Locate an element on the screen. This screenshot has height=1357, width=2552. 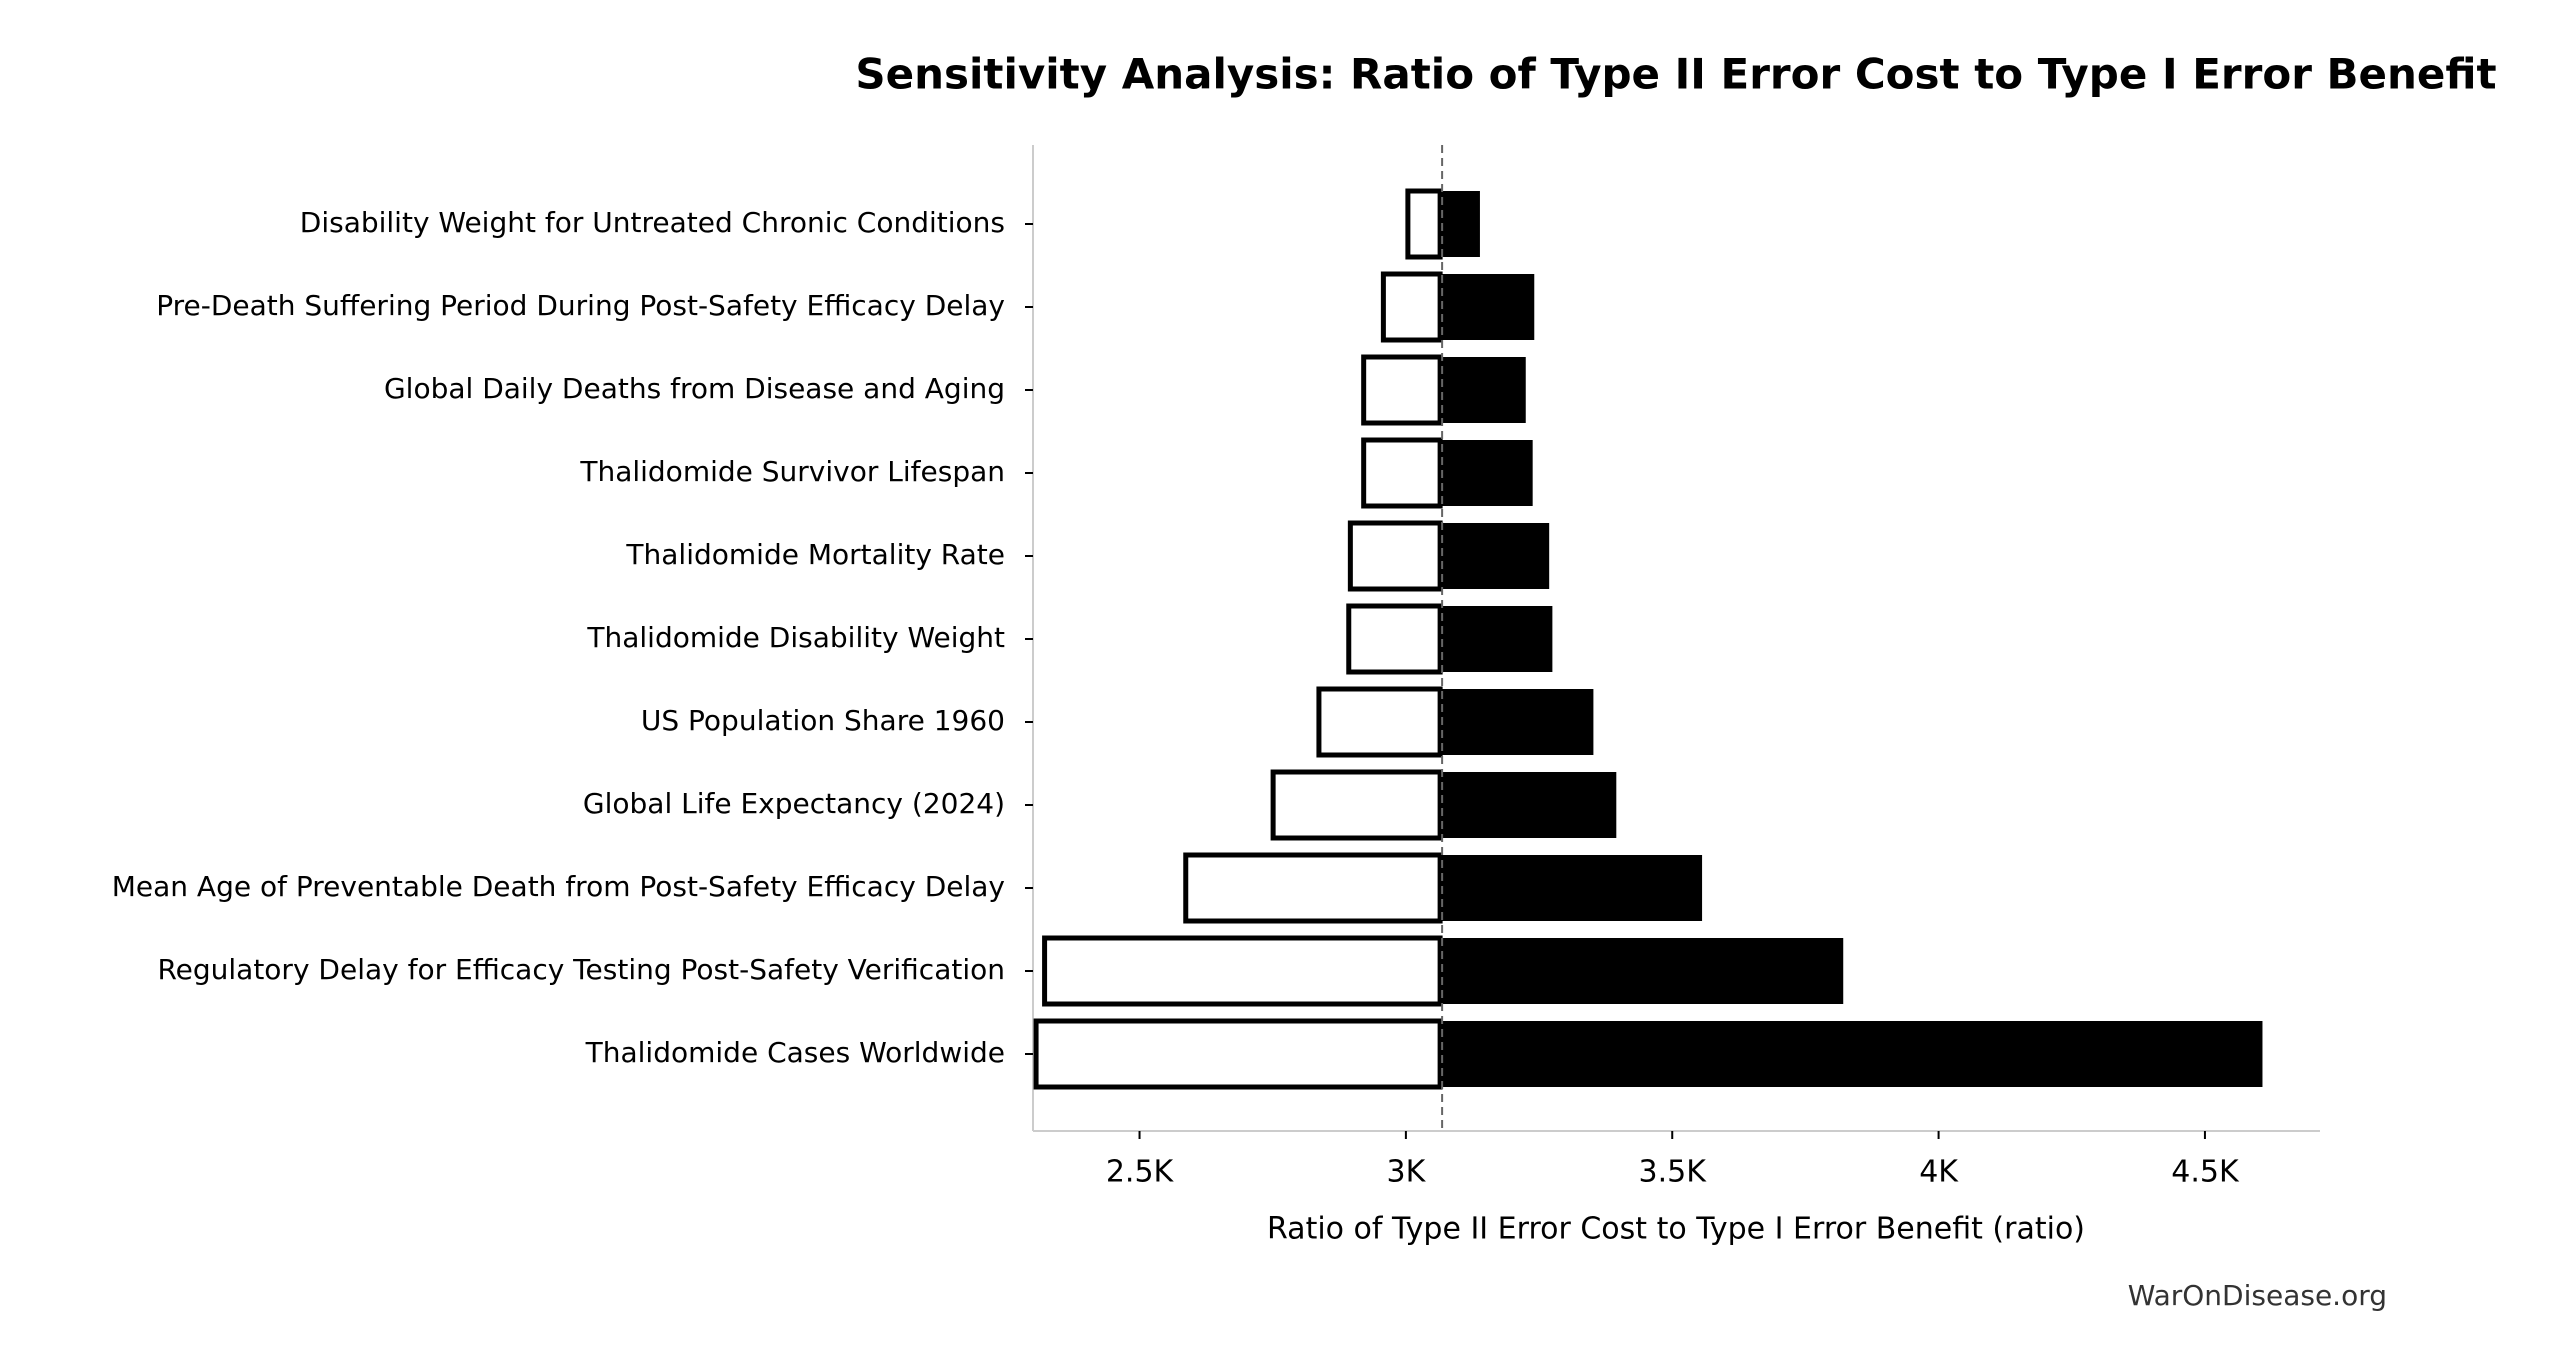
x-tick-label: 4.5K is located at coordinates (2205, 1172).